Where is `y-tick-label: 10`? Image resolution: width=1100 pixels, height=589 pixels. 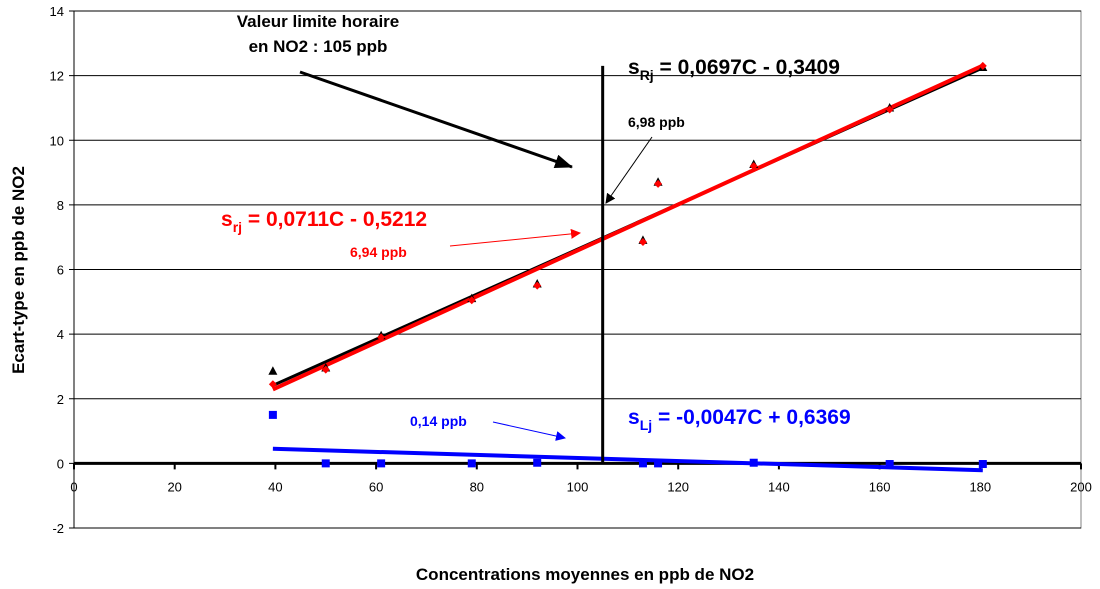 y-tick-label: 10 is located at coordinates (57, 140).